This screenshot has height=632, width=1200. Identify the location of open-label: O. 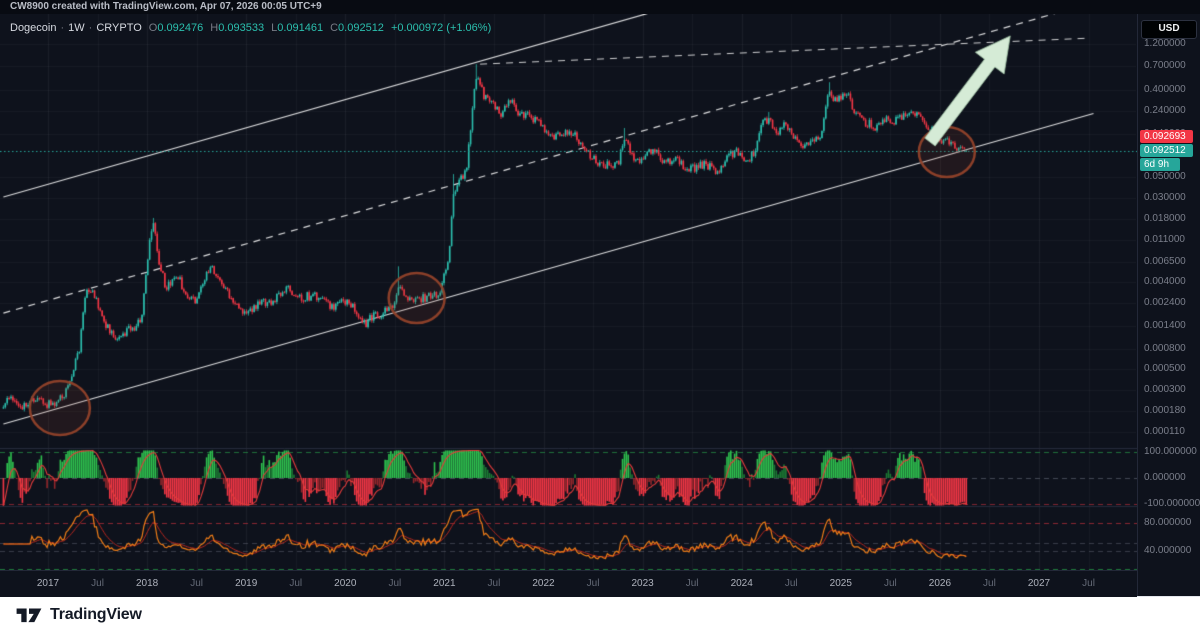
(153, 28).